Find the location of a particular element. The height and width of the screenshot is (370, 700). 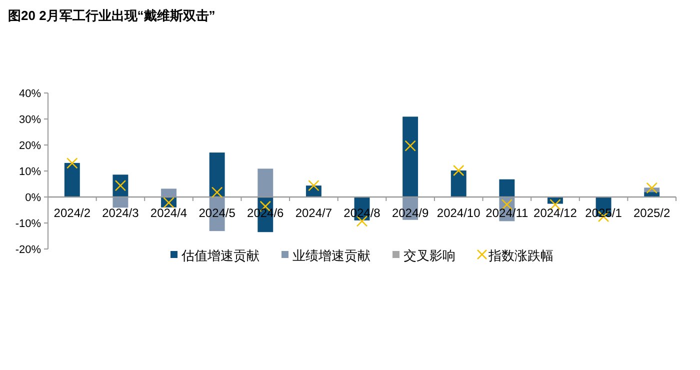

x-tick-label: 2024/10 is located at coordinates (458, 213).